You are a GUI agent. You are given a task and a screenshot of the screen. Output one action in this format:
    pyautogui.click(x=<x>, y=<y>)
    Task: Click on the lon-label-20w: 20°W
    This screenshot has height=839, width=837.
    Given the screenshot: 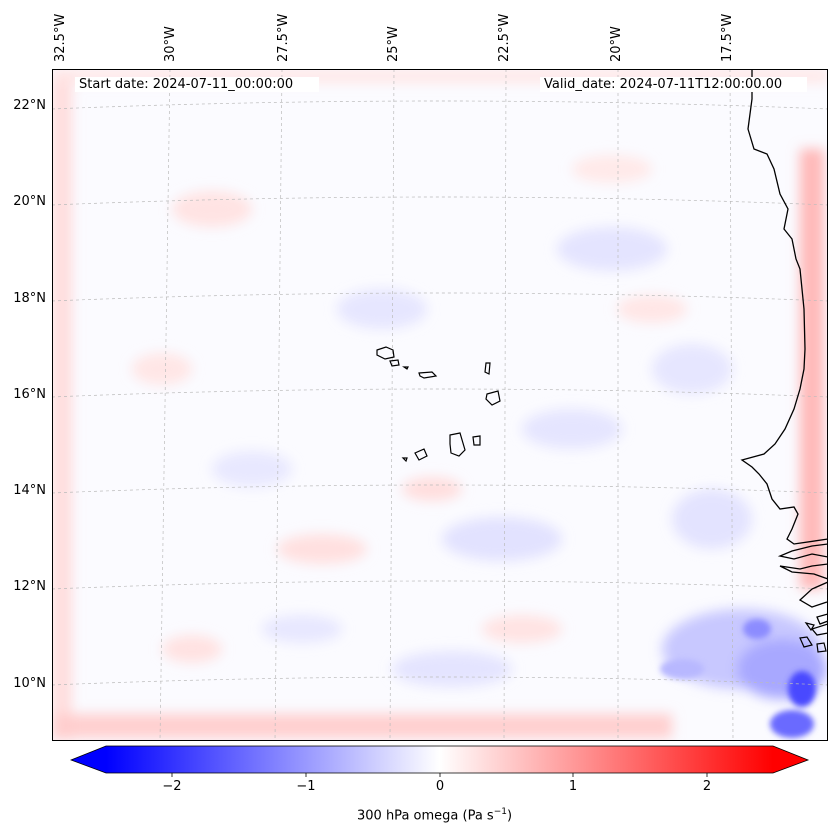 What is the action you would take?
    pyautogui.click(x=616, y=44)
    